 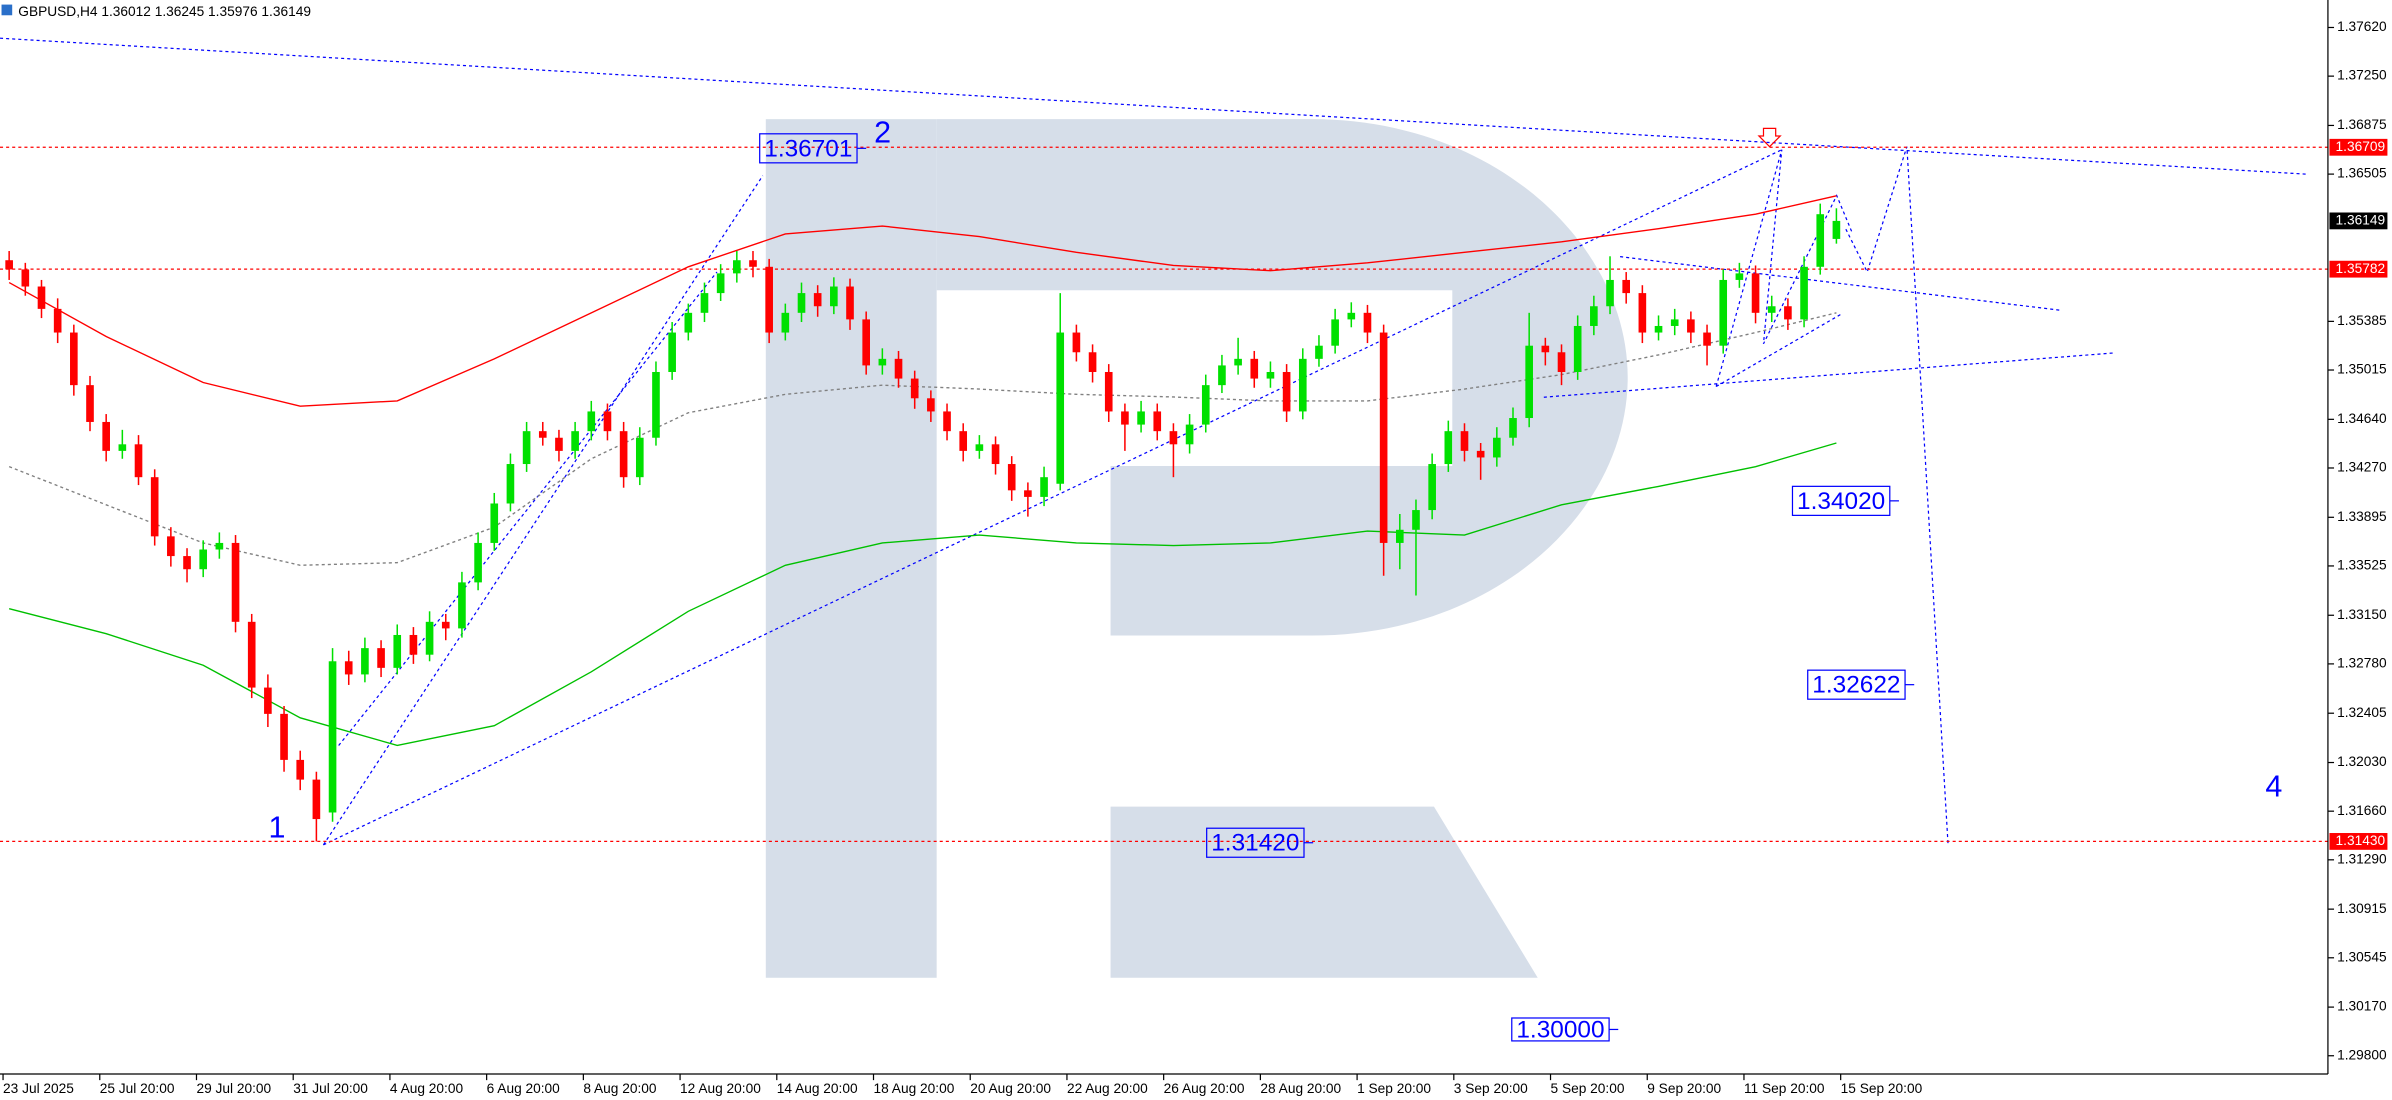 What do you see at coordinates (1841, 501) in the screenshot?
I see `target-label: 1.34020` at bounding box center [1841, 501].